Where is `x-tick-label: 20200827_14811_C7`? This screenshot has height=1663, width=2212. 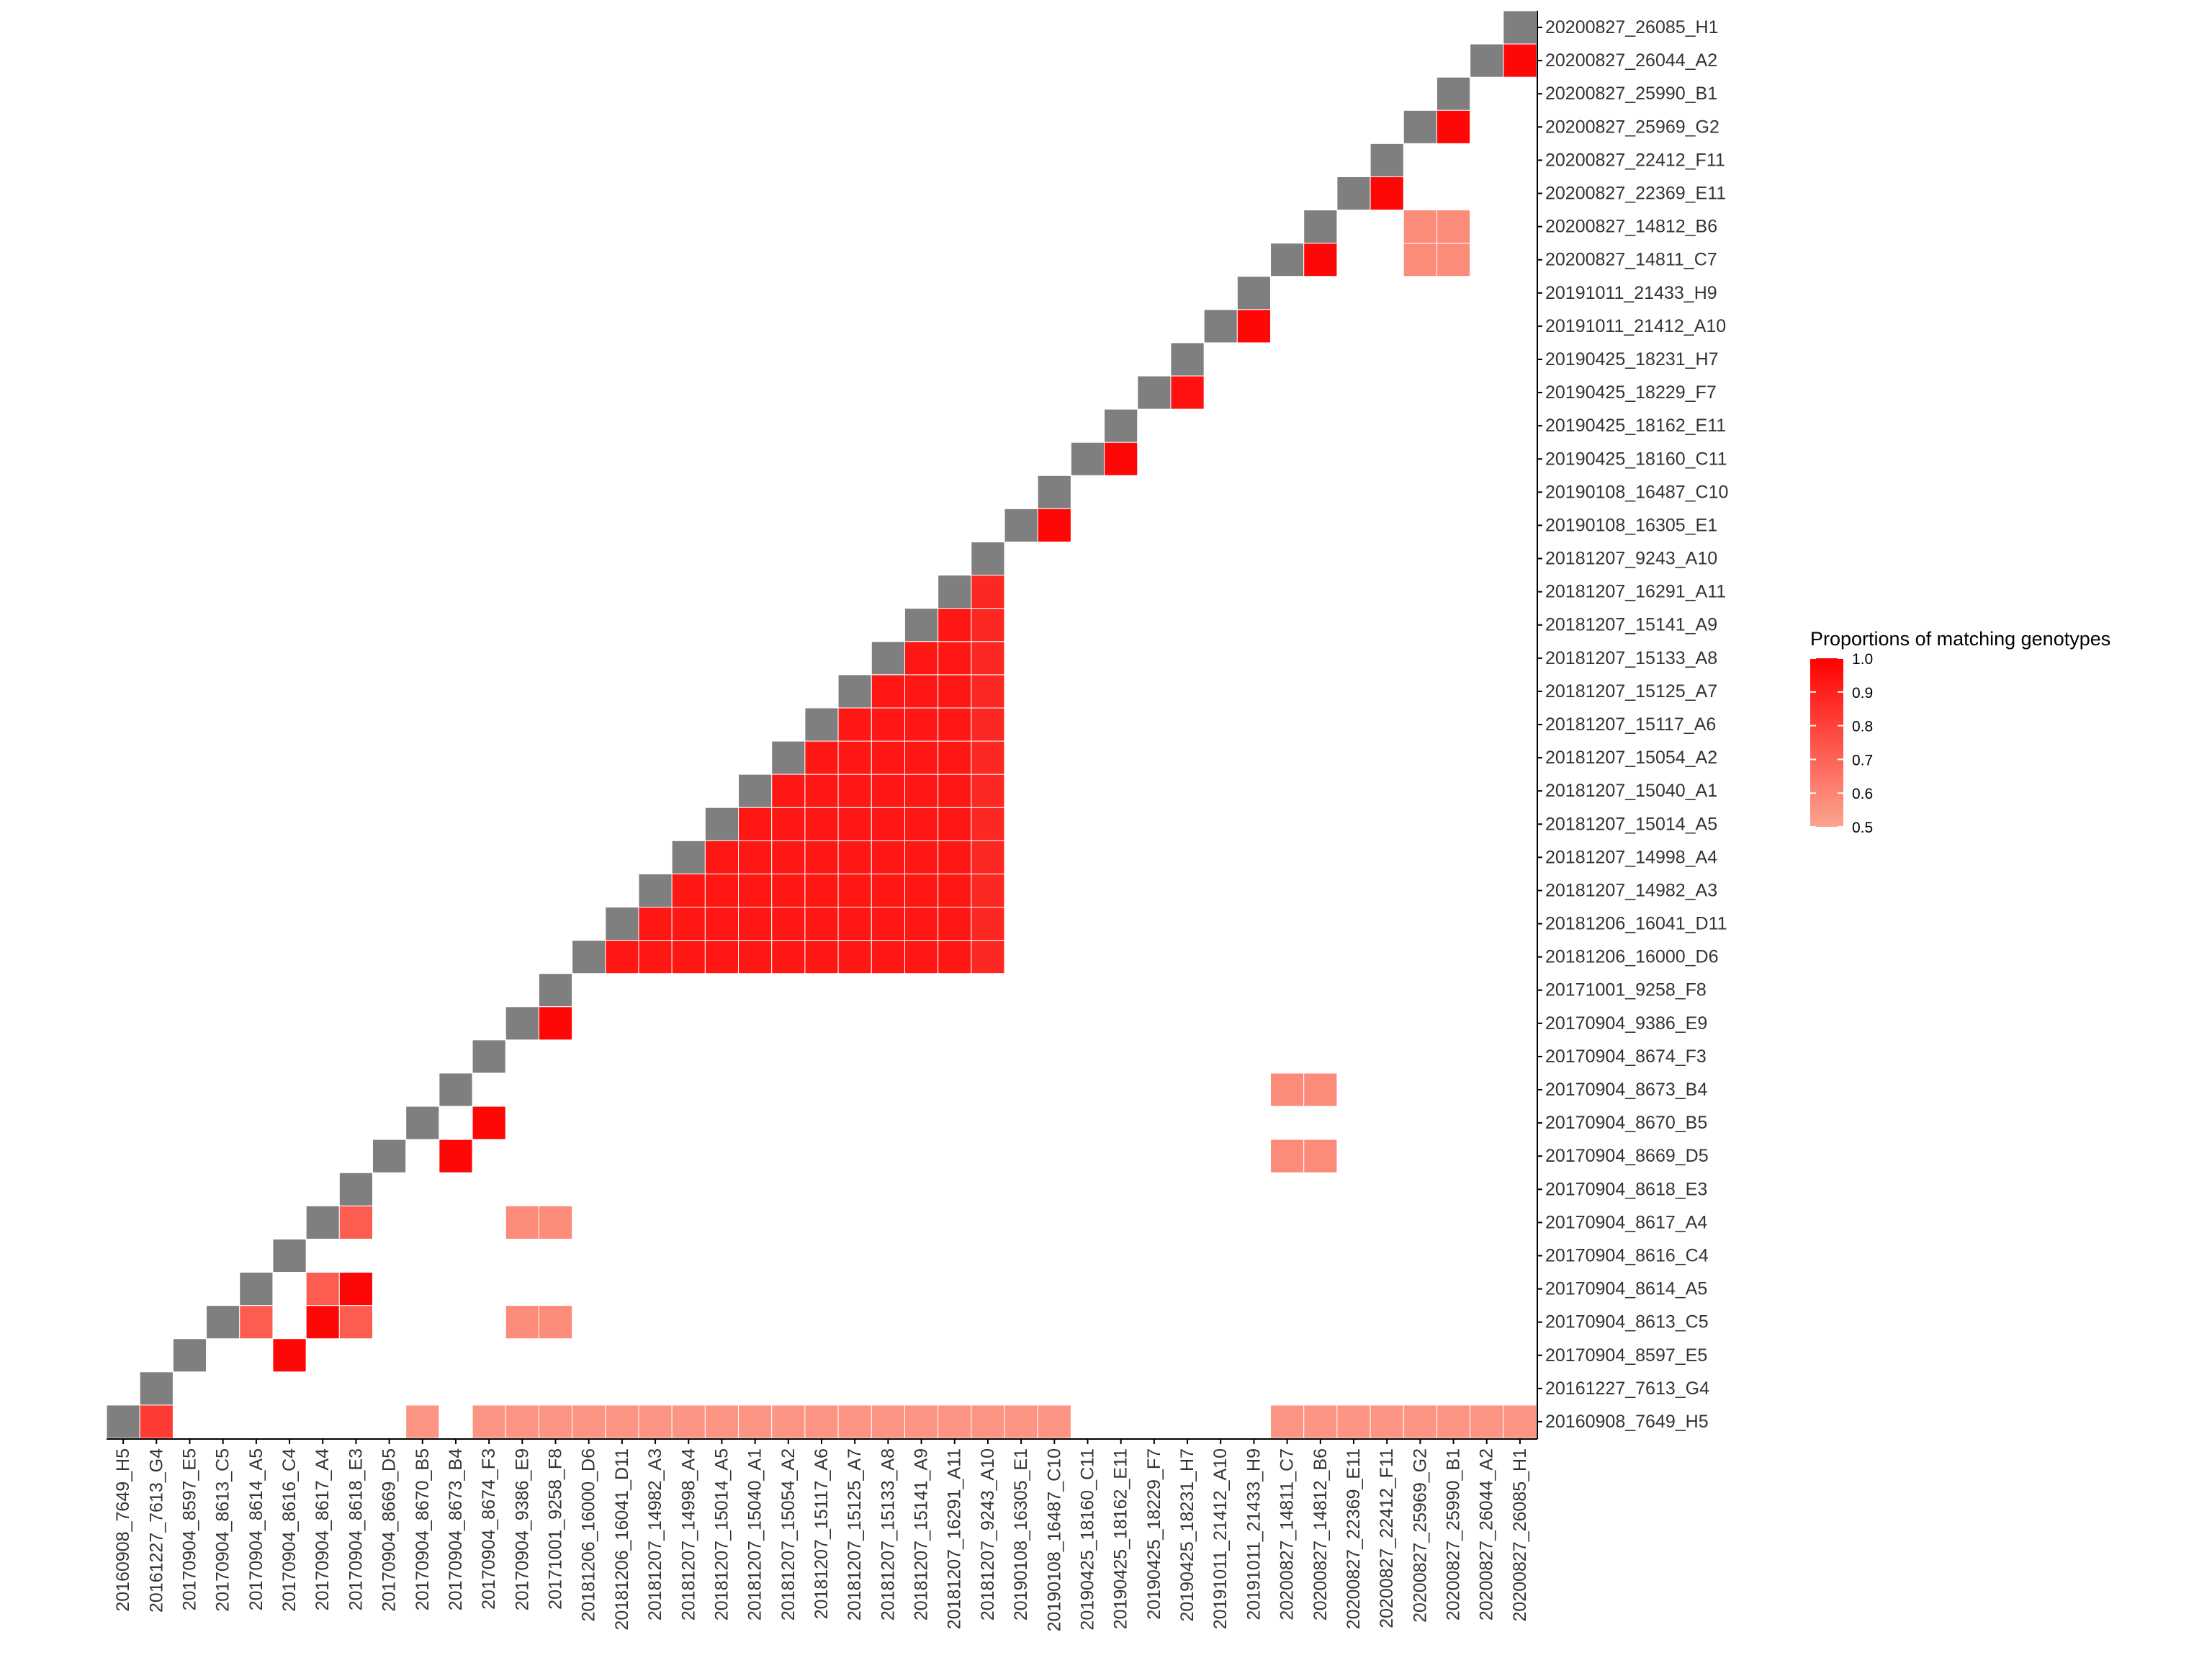 x-tick-label: 20200827_14811_C7 is located at coordinates (1288, 1534).